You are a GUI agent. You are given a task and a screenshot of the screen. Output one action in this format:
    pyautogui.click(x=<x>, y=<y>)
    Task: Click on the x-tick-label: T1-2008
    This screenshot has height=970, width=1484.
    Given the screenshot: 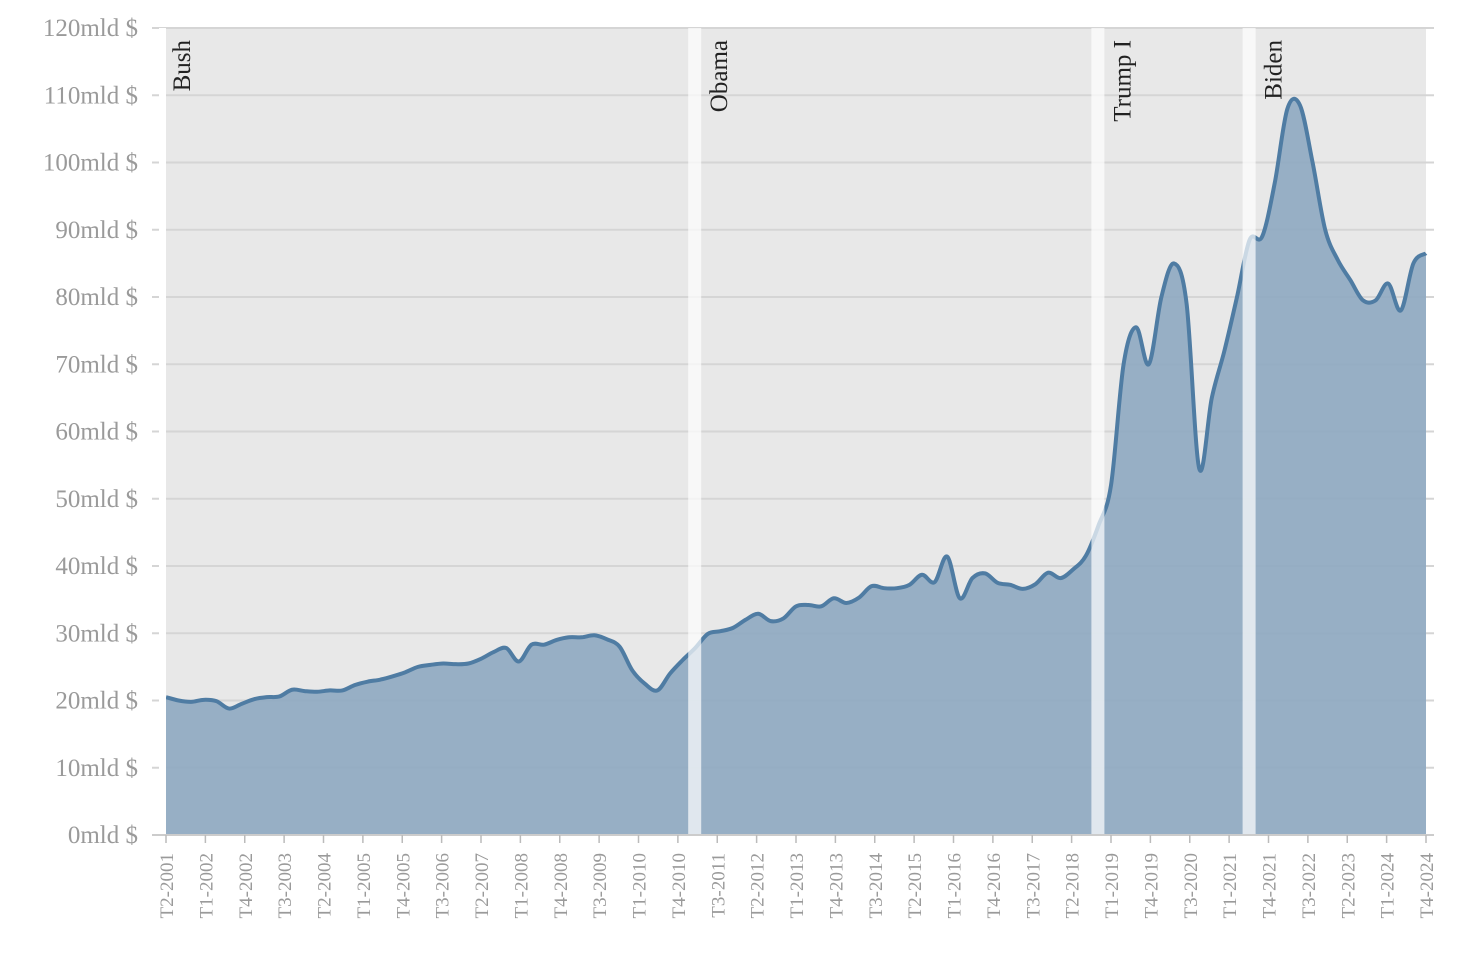 What is the action you would take?
    pyautogui.click(x=521, y=885)
    